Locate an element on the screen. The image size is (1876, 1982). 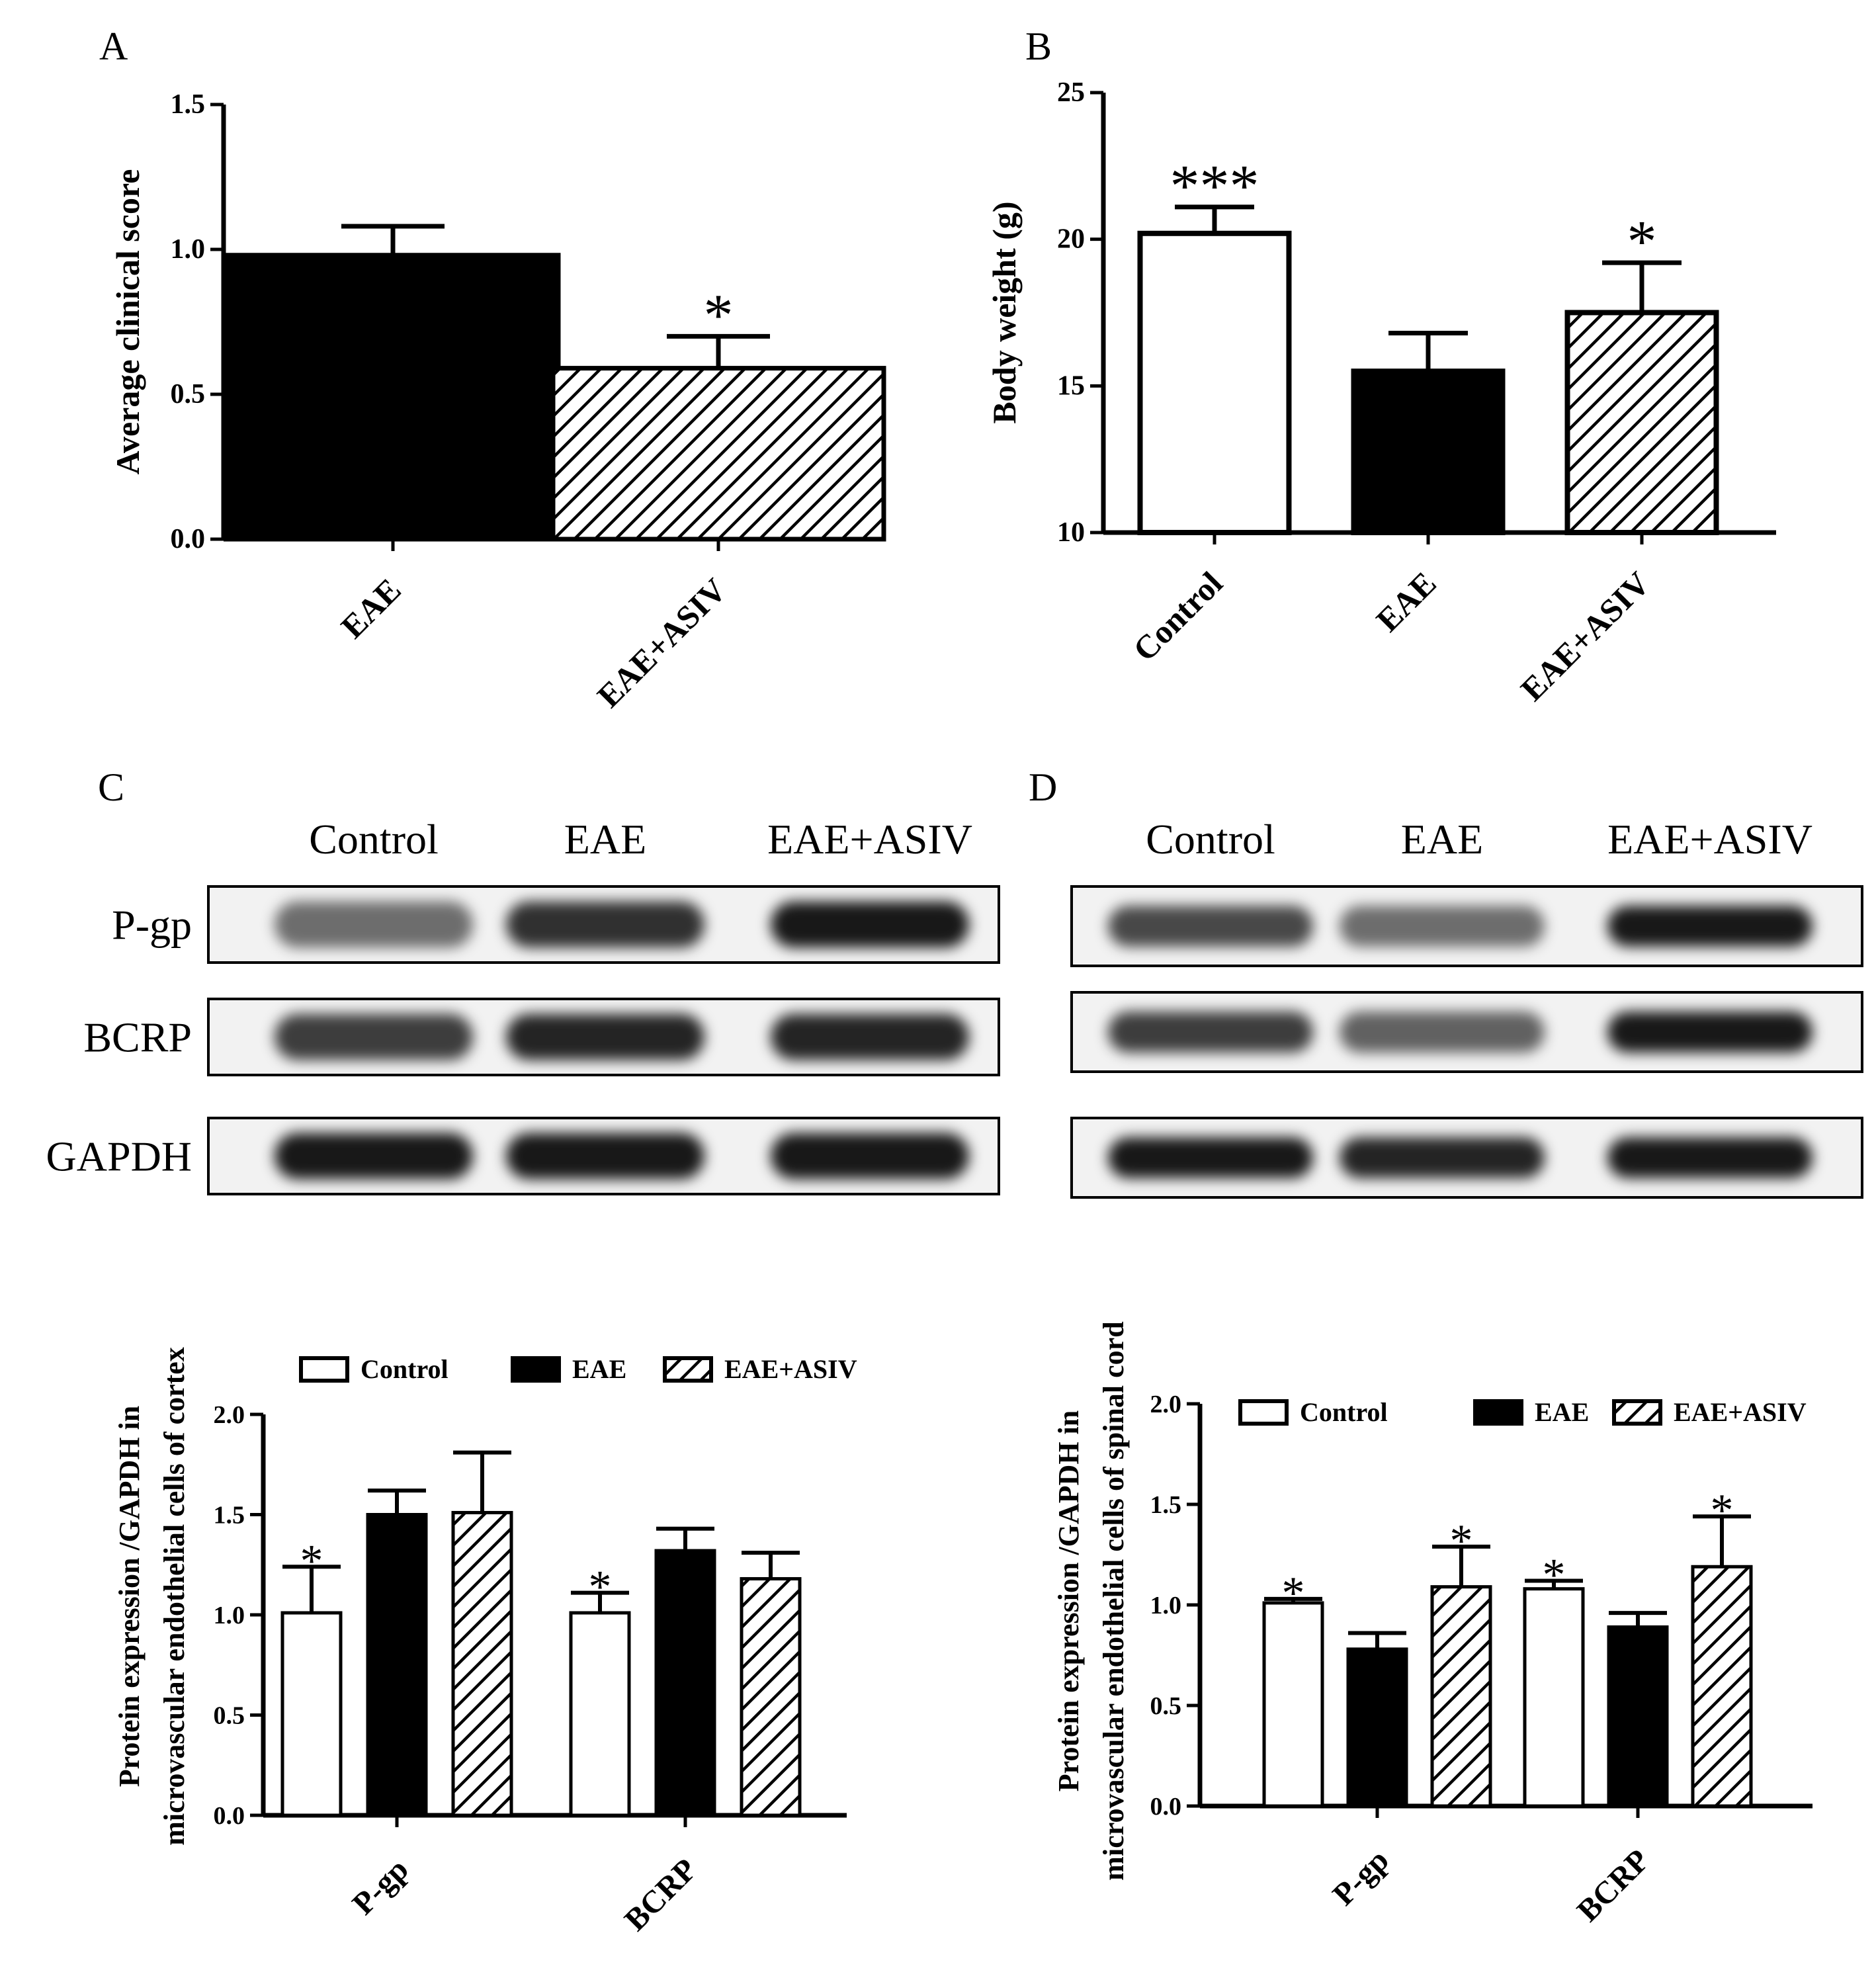
x-category-label: Control is located at coordinates (1178, 616).